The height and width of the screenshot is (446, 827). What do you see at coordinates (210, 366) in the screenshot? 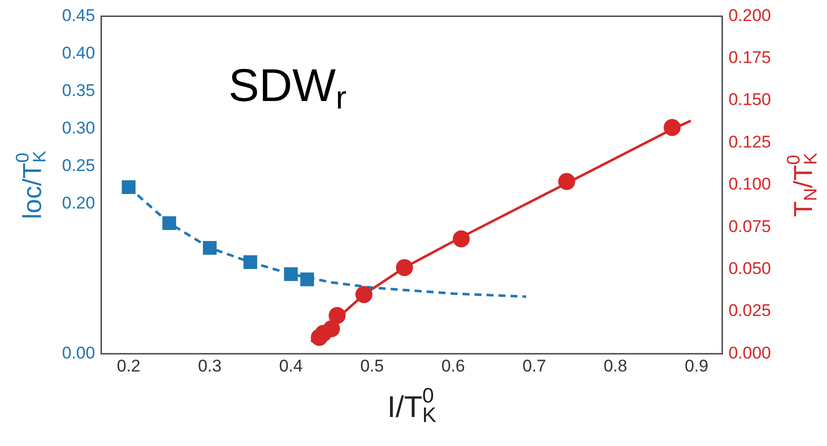
I see `x-tick-label: 0.3` at bounding box center [210, 366].